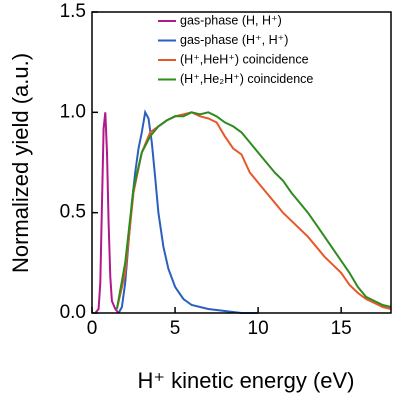  What do you see at coordinates (73, 312) in the screenshot?
I see `y-tick-label: 0.0` at bounding box center [73, 312].